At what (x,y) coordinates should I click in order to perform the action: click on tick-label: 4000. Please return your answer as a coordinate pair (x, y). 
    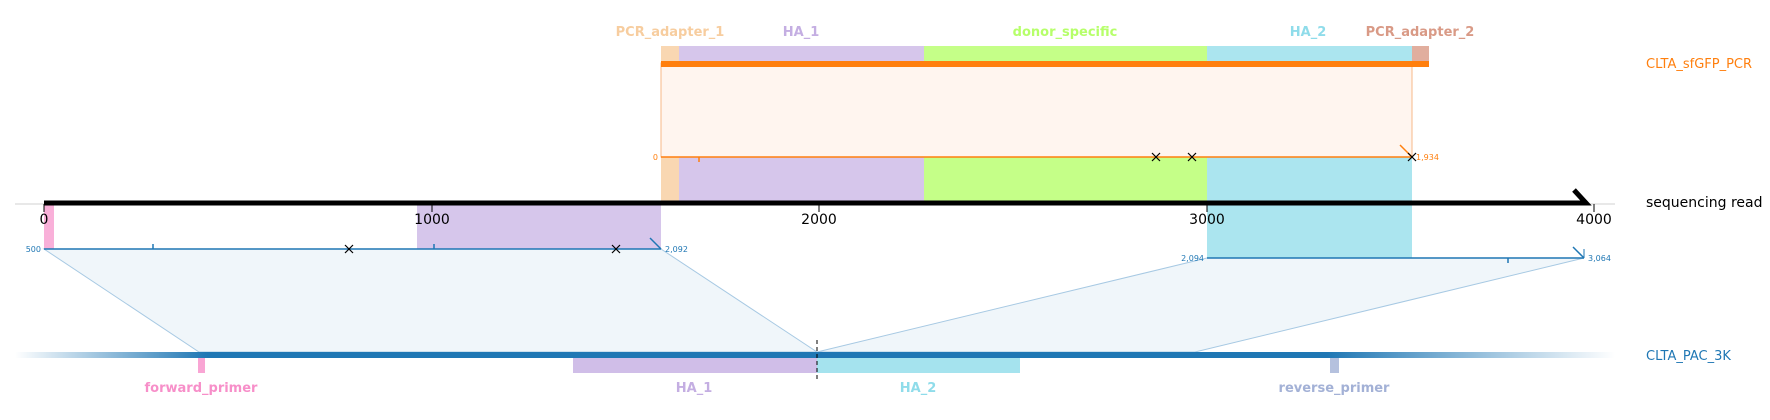
    Looking at the image, I should click on (1594, 220).